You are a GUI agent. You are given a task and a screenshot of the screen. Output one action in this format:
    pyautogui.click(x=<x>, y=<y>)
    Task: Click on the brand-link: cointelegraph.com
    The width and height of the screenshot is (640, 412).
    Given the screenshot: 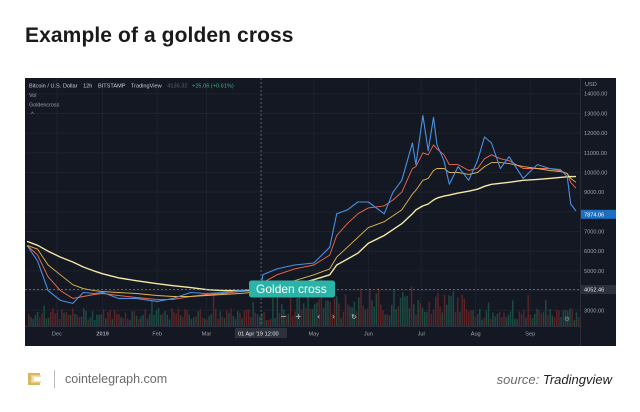 What is the action you would take?
    pyautogui.click(x=116, y=379)
    